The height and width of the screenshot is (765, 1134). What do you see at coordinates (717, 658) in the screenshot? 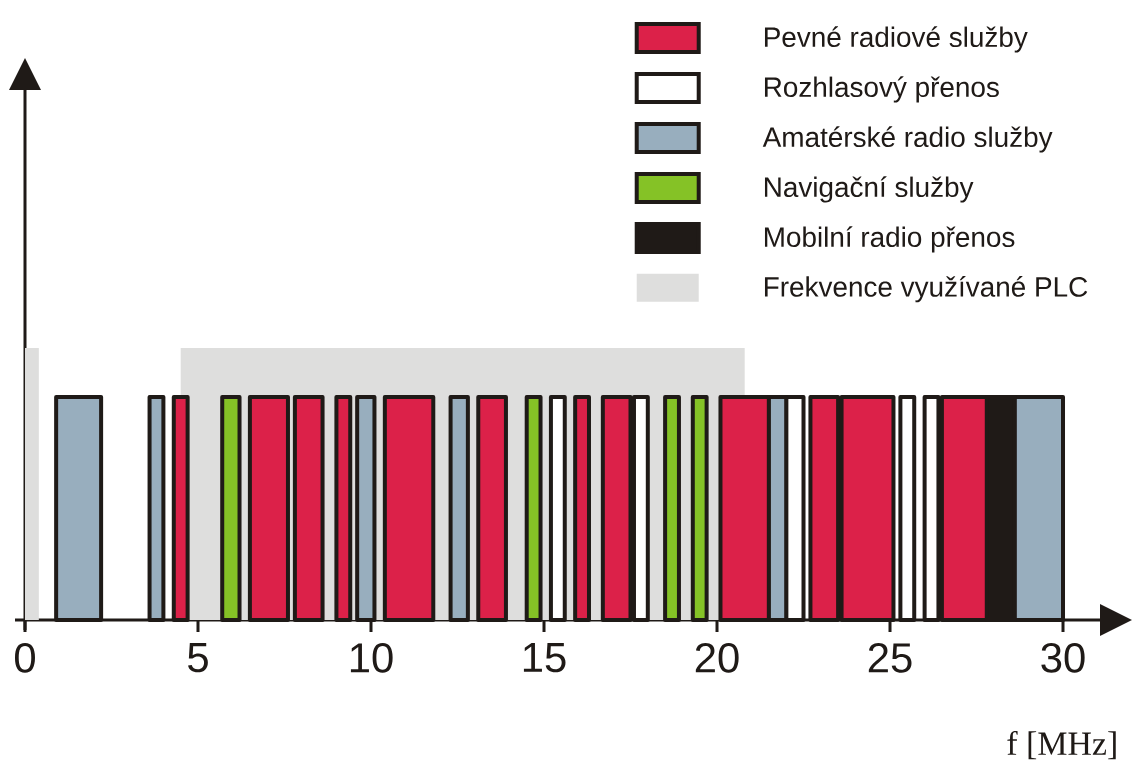
I see `x-tick-label: 20` at bounding box center [717, 658].